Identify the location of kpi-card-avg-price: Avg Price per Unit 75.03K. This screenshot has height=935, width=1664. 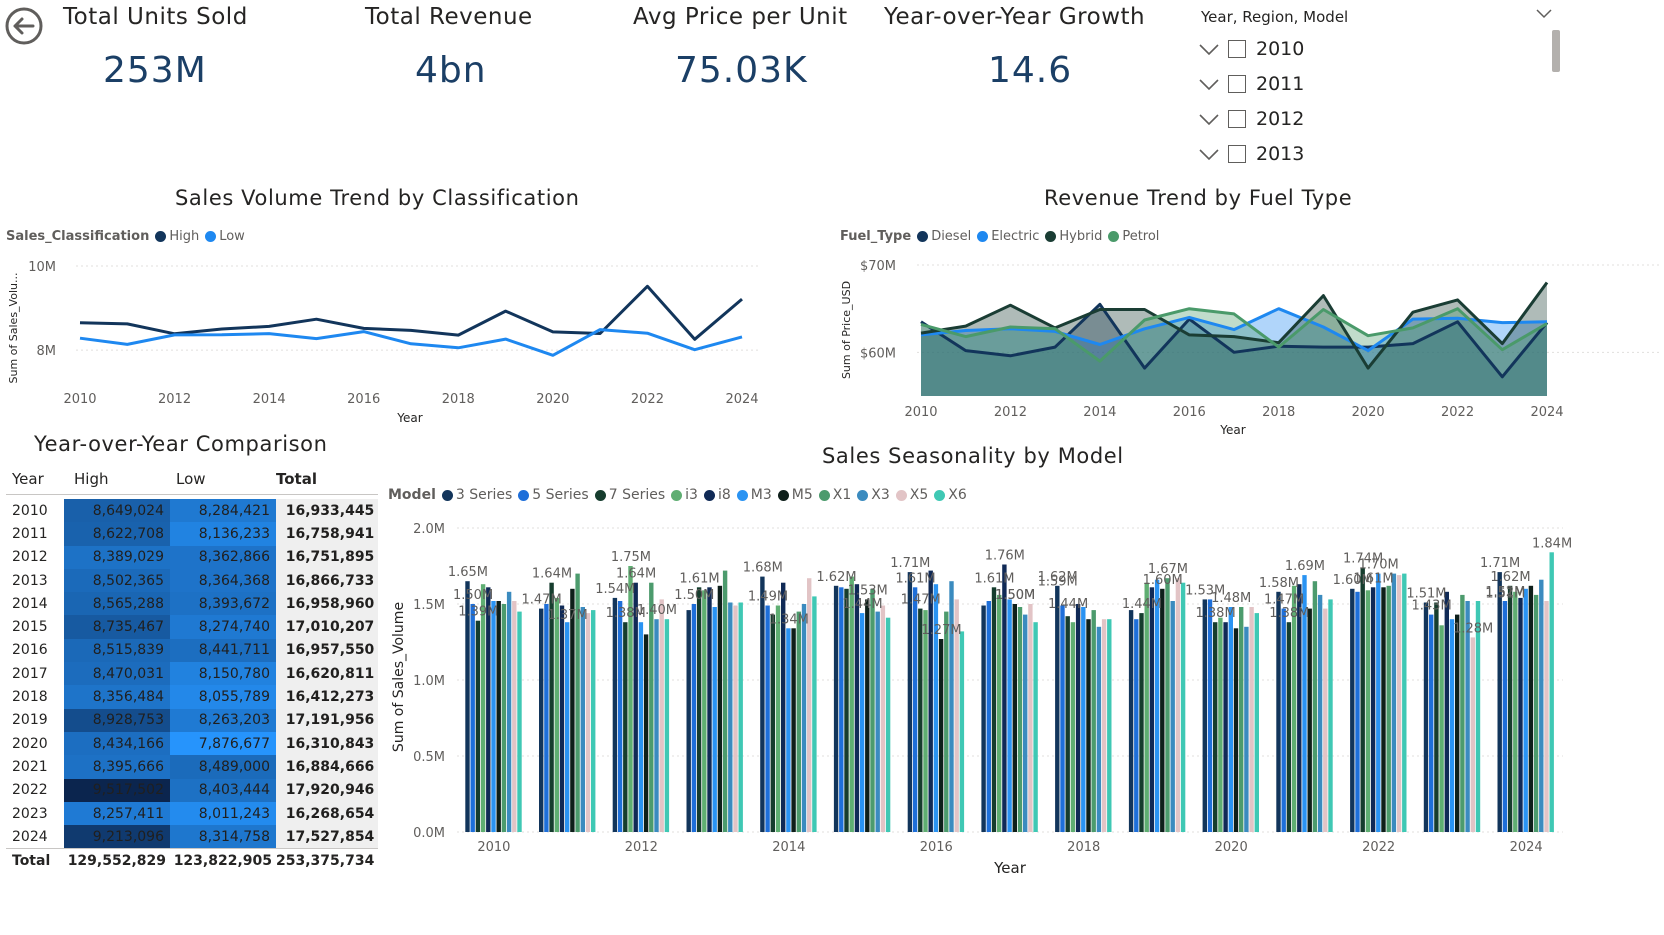
(740, 50).